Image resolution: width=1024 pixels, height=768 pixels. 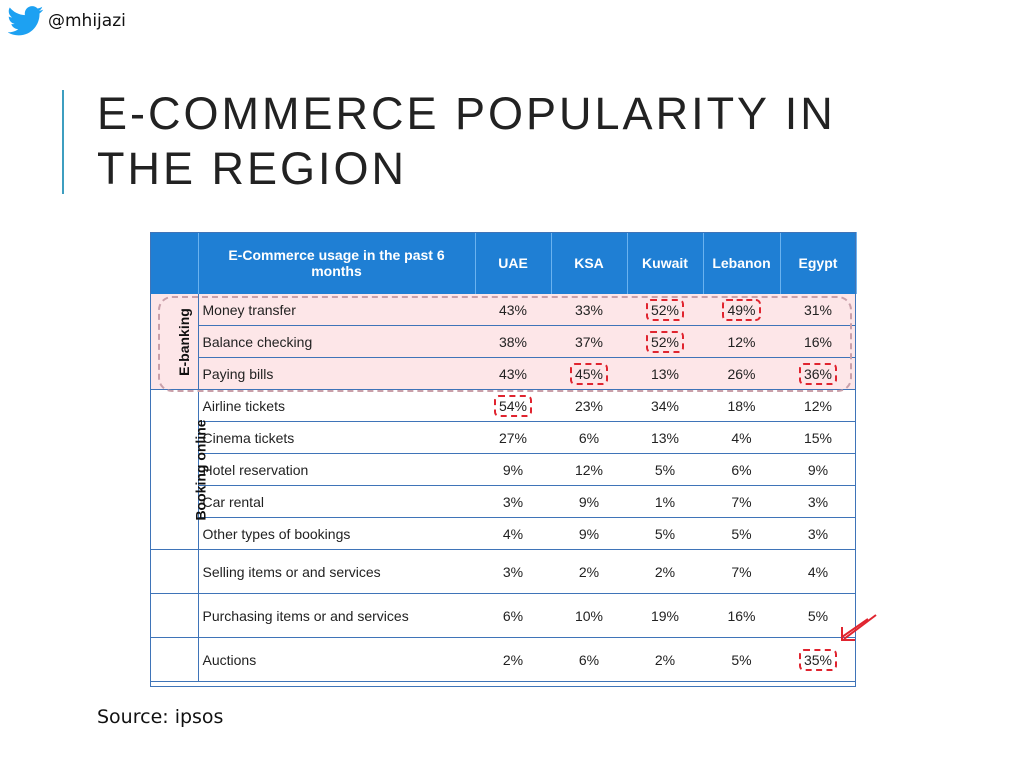 I want to click on cell-value: 37%, so click(x=589, y=342).